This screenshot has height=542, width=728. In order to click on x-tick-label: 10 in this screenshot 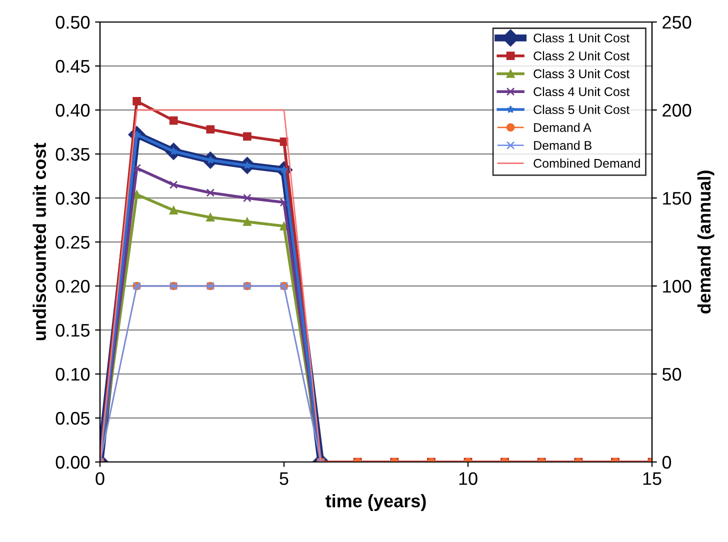, I will do `click(468, 478)`.